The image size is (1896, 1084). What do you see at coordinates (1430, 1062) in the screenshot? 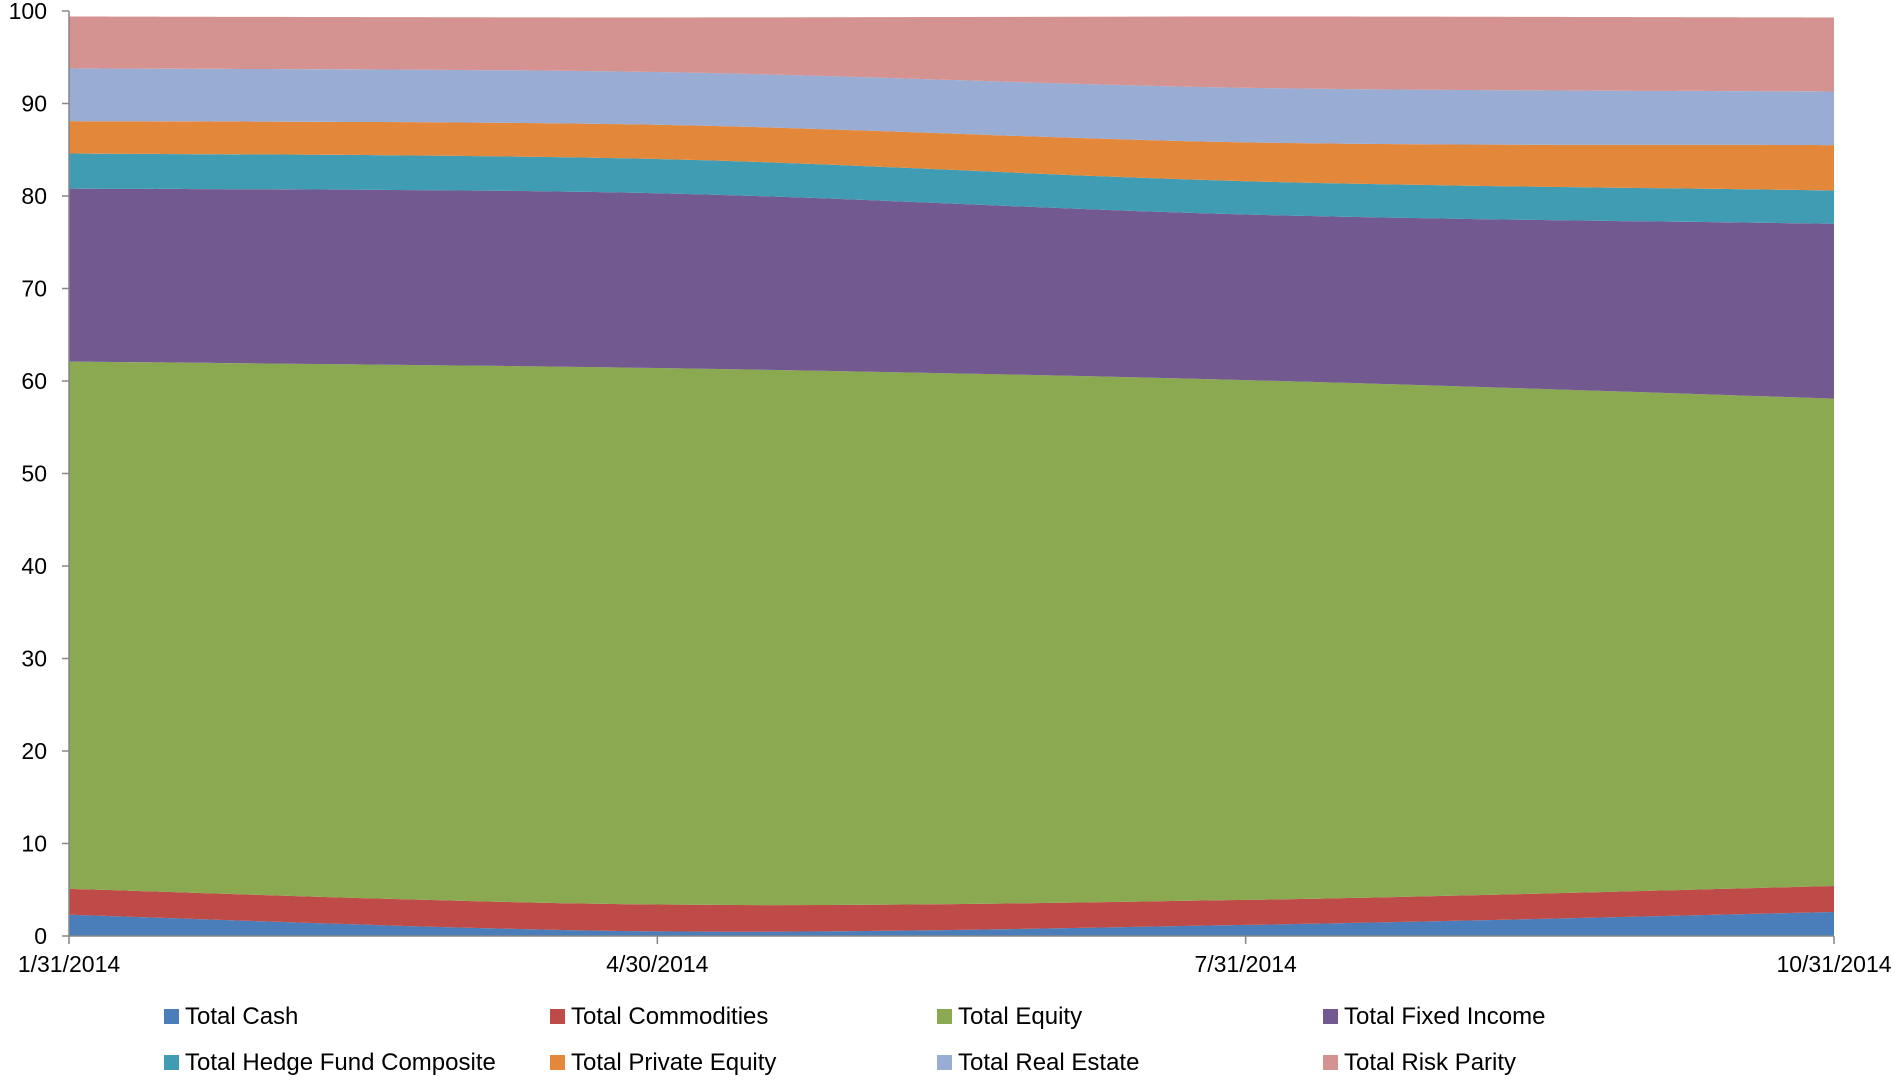
I see `legend-label-total-risk-parity: Total Risk Parity` at bounding box center [1430, 1062].